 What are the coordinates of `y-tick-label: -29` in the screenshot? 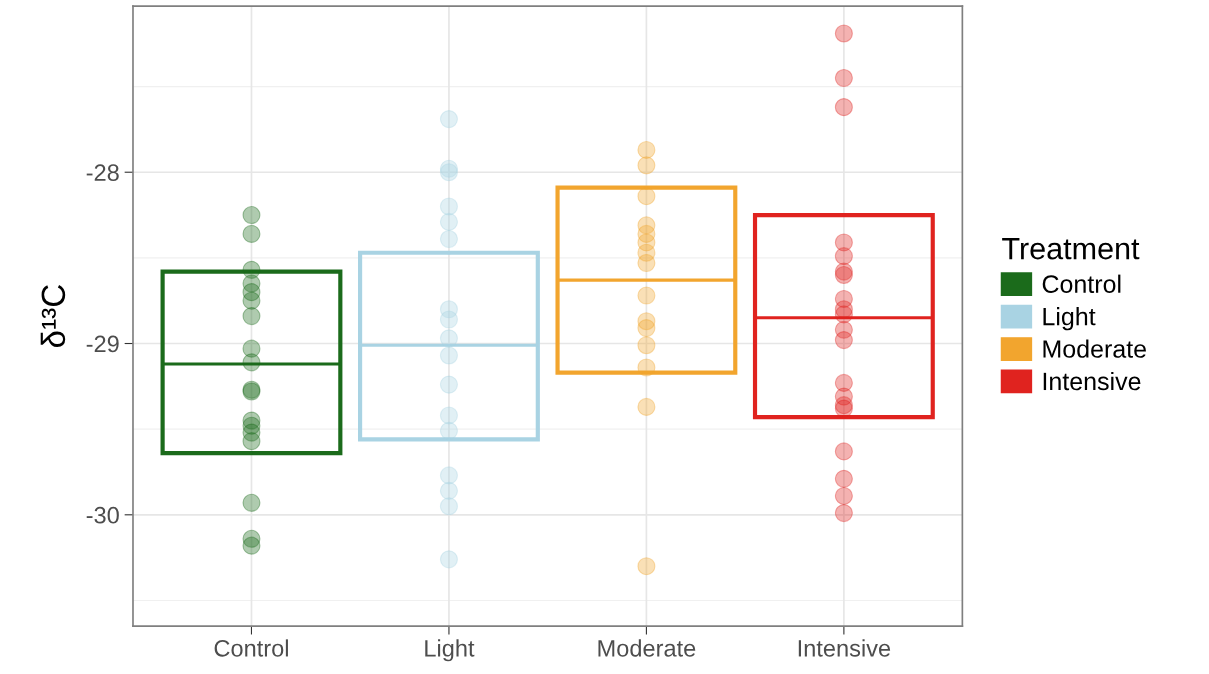 It's located at (102, 344).